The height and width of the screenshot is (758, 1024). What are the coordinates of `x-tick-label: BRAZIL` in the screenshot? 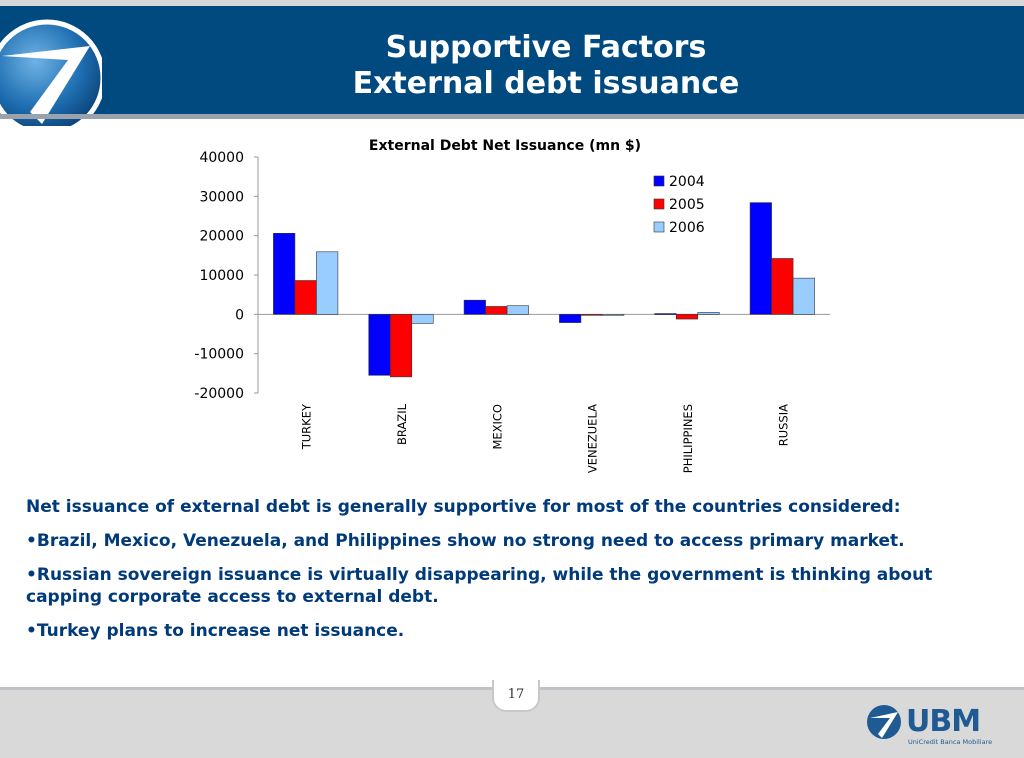 It's located at (402, 424).